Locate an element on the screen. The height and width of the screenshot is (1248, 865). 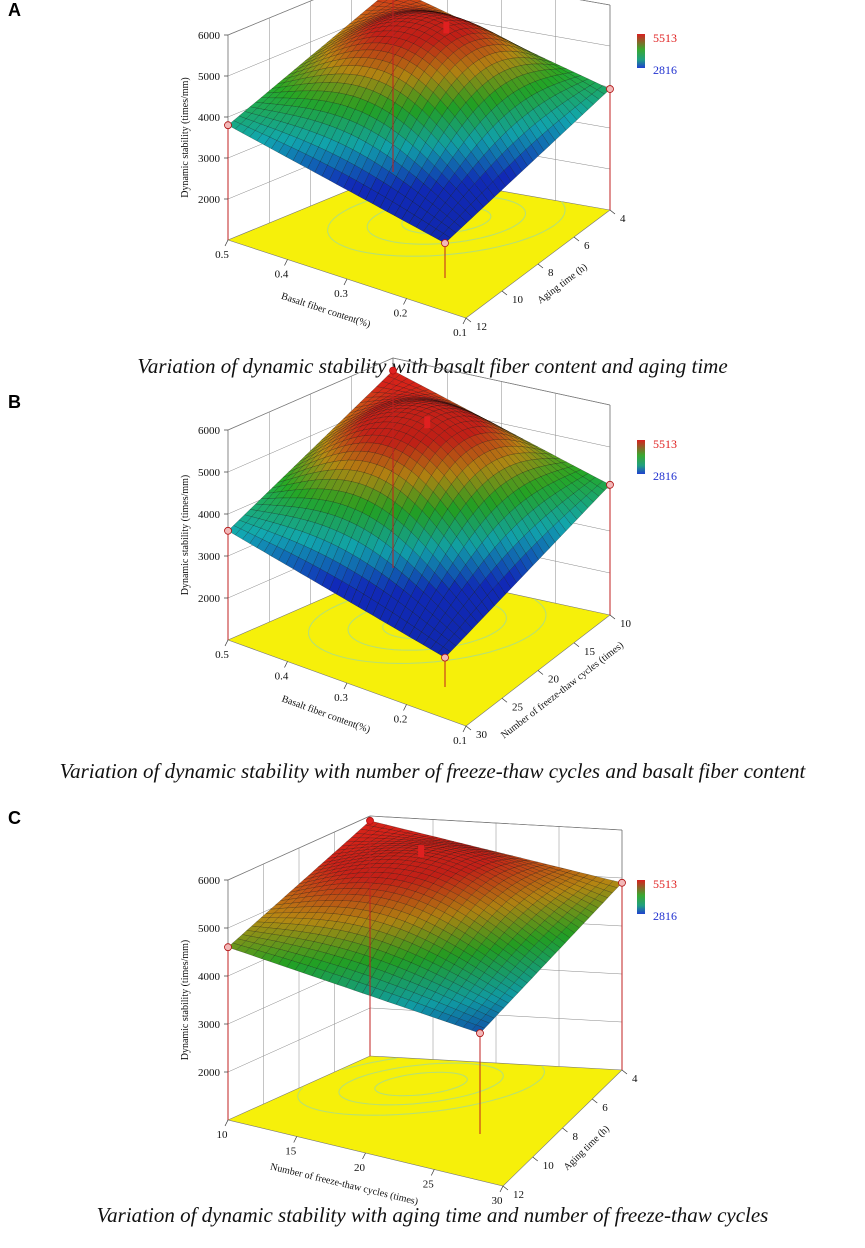
axis-ticks: 2000 3000 4000 5000 6000 10 15 20 25 30 4 6 8 10 12 is located at coordinates (418, 1041).